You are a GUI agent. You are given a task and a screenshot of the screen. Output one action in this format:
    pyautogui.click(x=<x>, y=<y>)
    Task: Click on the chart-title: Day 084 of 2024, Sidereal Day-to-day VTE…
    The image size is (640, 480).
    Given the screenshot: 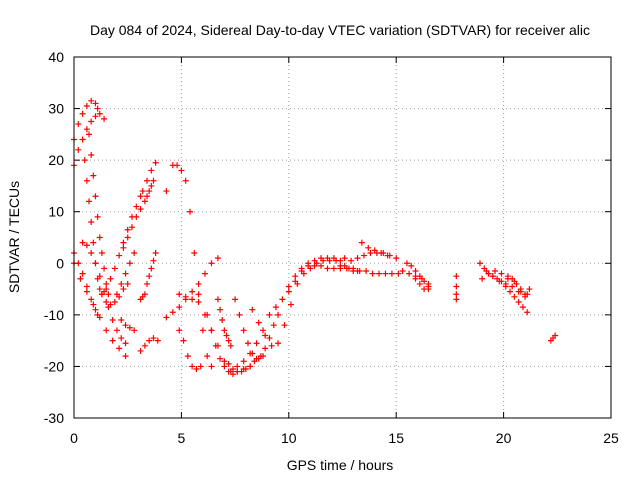 What is the action you would take?
    pyautogui.click(x=340, y=30)
    